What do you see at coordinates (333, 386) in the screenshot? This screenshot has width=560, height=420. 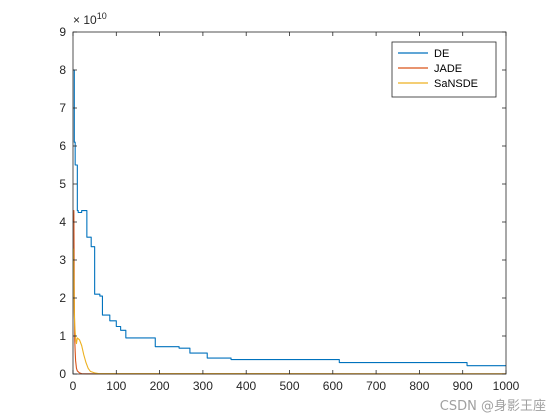 I see `x-tick-label: 600` at bounding box center [333, 386].